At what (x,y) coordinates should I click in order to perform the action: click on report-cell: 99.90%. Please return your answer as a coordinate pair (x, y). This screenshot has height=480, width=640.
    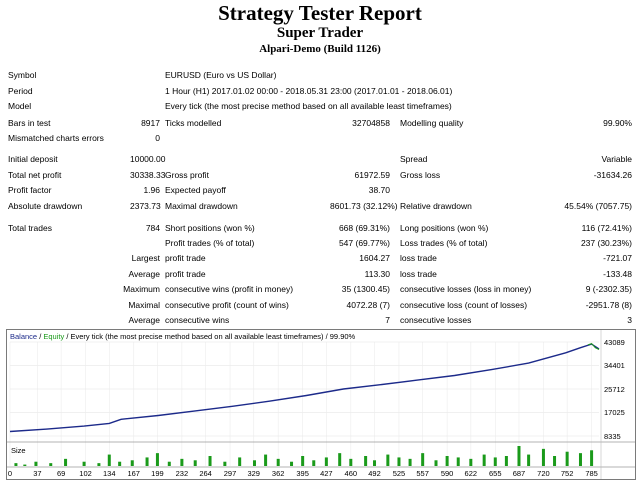
    Looking at the image, I should click on (617, 123).